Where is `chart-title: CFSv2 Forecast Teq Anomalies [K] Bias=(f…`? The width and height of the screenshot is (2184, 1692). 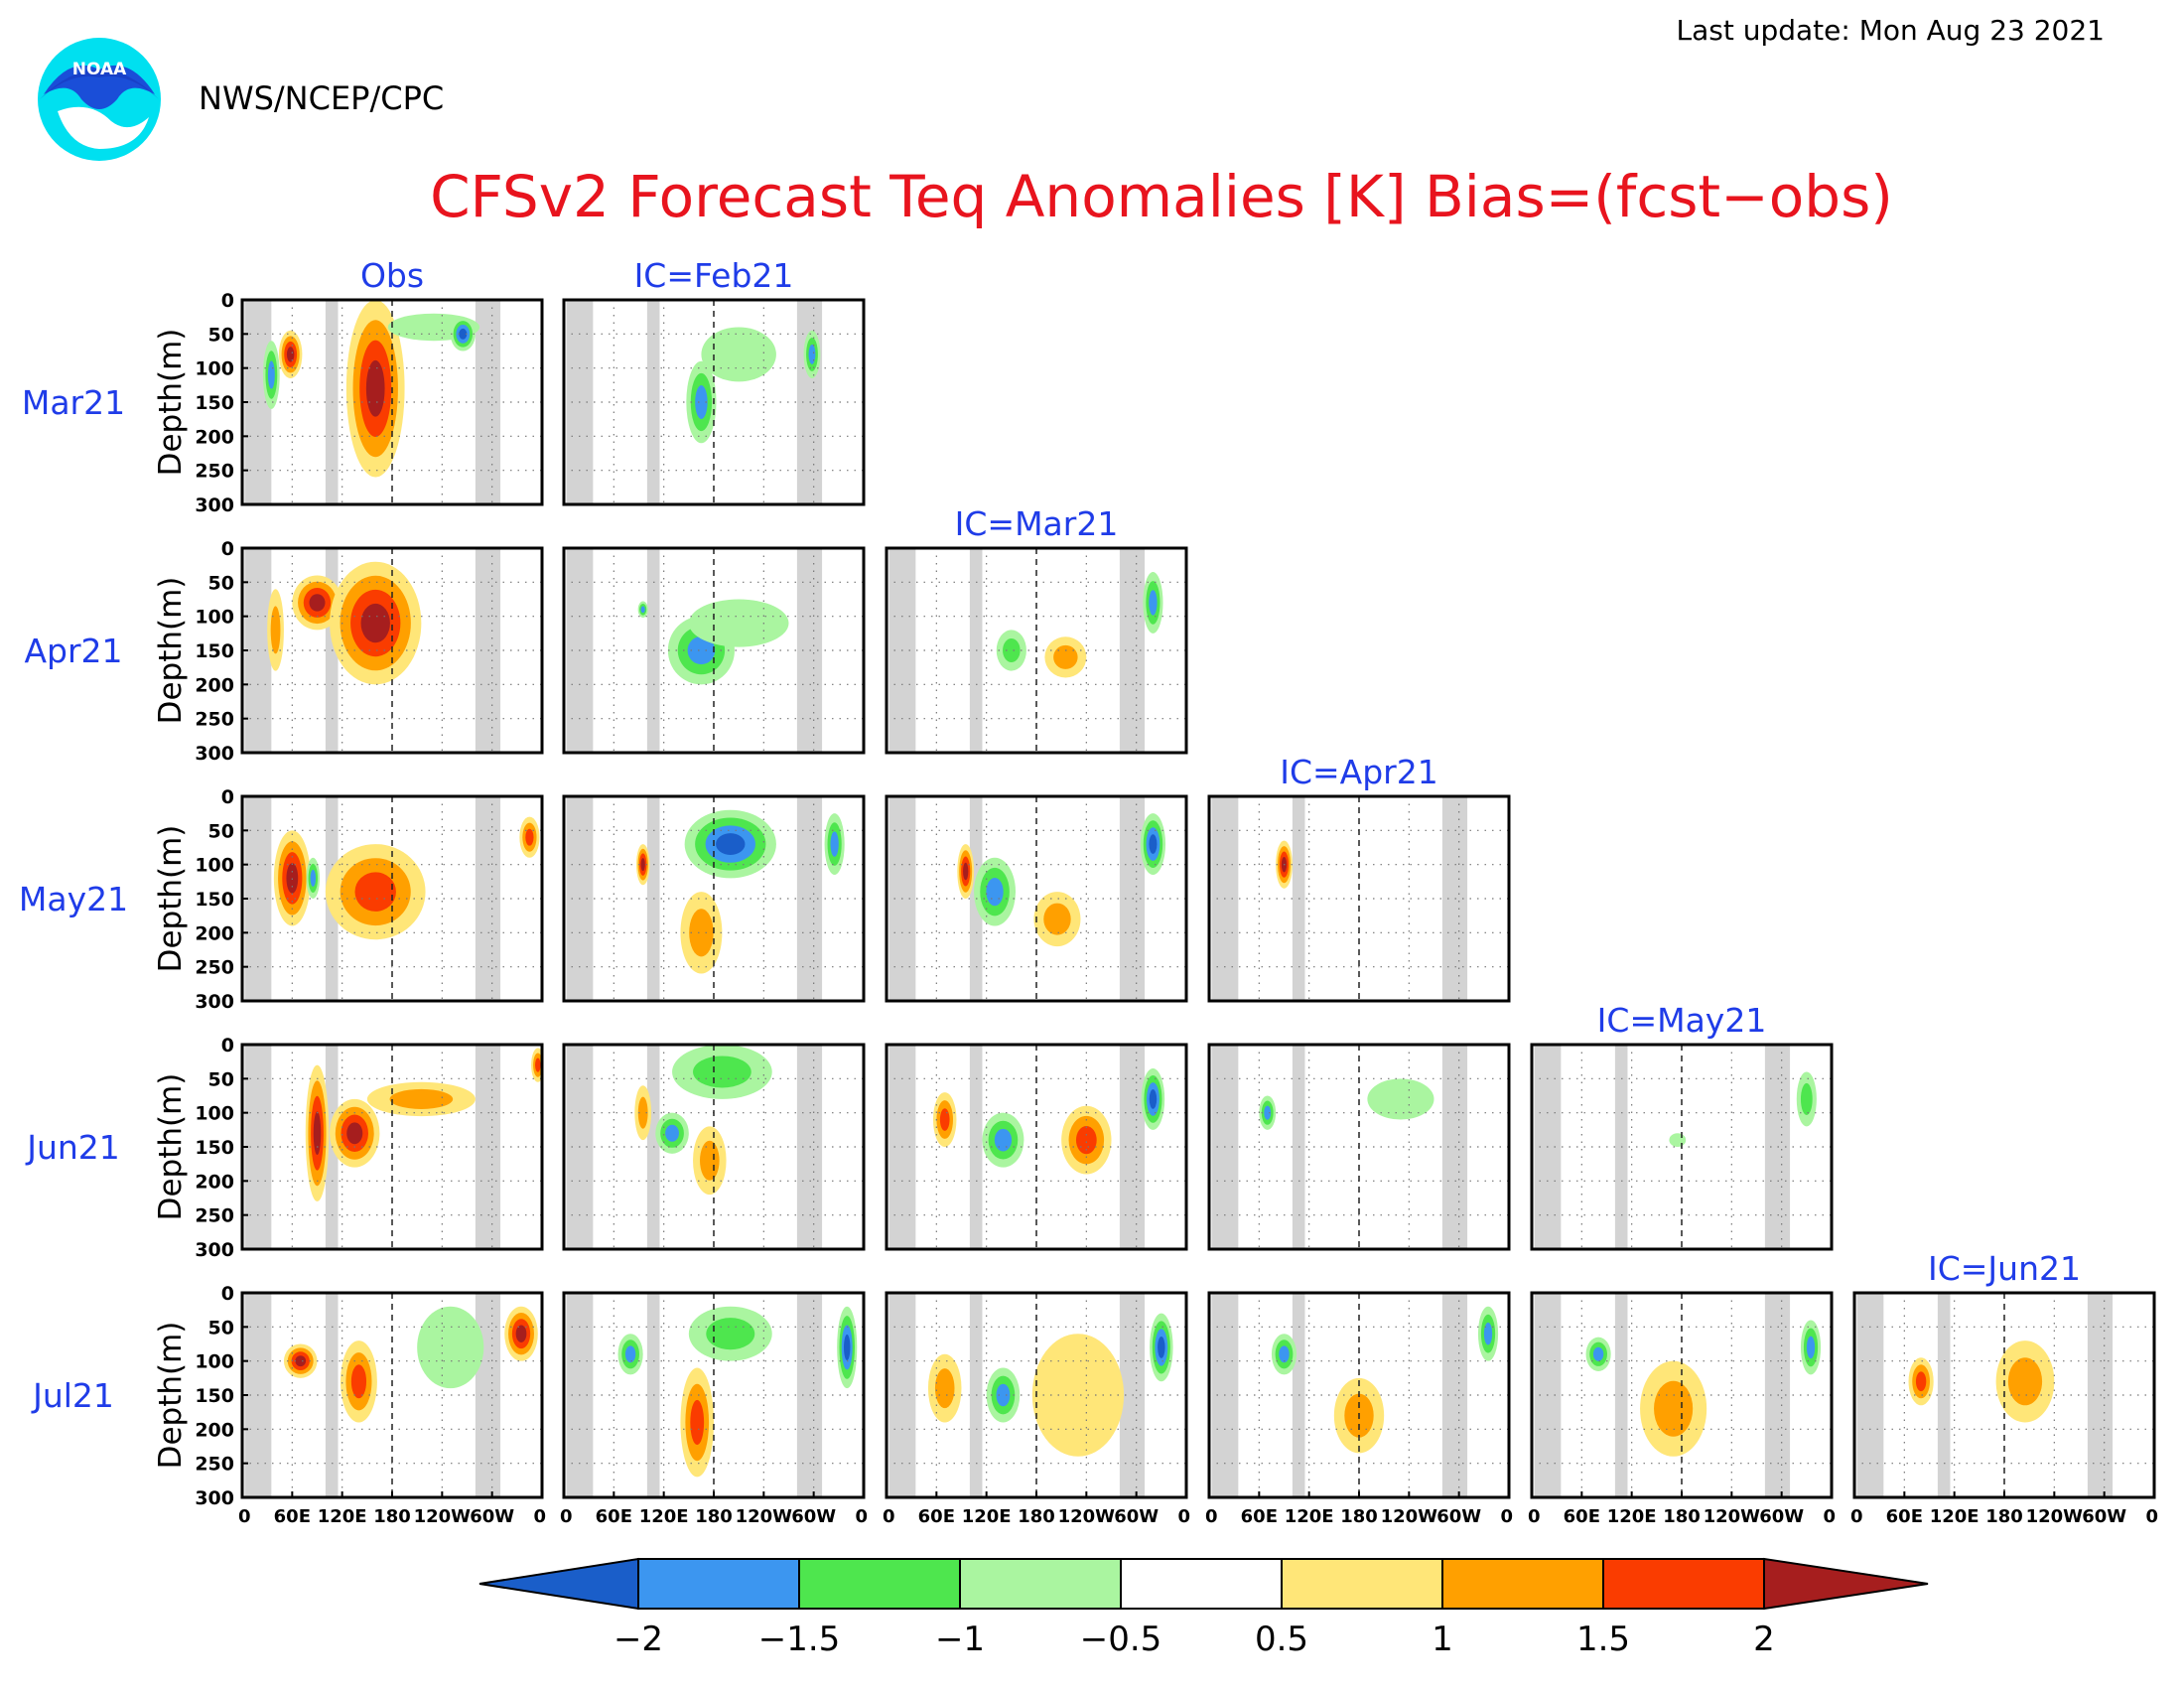
chart-title: CFSv2 Forecast Teq Anomalies [K] Bias=(f… is located at coordinates (1161, 196).